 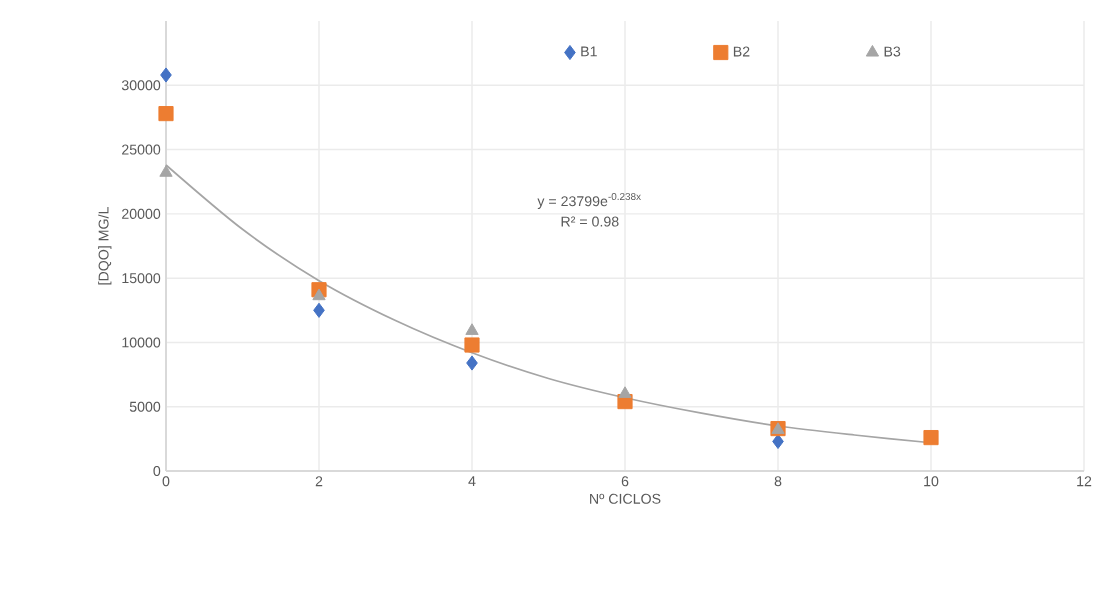 What do you see at coordinates (141, 85) in the screenshot?
I see `y-tick-label: 30000` at bounding box center [141, 85].